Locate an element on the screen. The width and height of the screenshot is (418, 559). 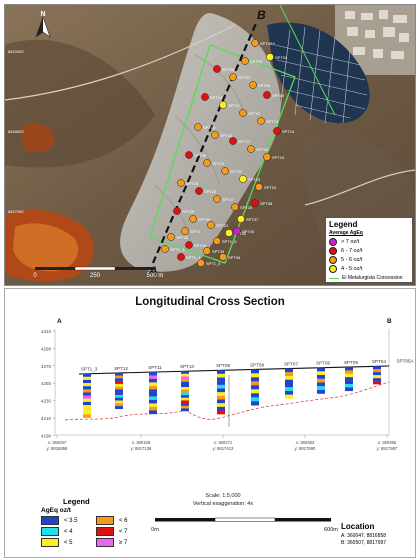
section-end-a: A is located at coordinates (59, 321).